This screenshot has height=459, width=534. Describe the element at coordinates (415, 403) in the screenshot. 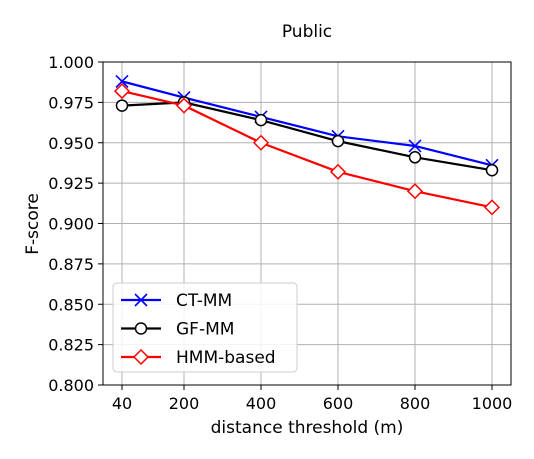

I see `x-tick-label: 800` at that location.